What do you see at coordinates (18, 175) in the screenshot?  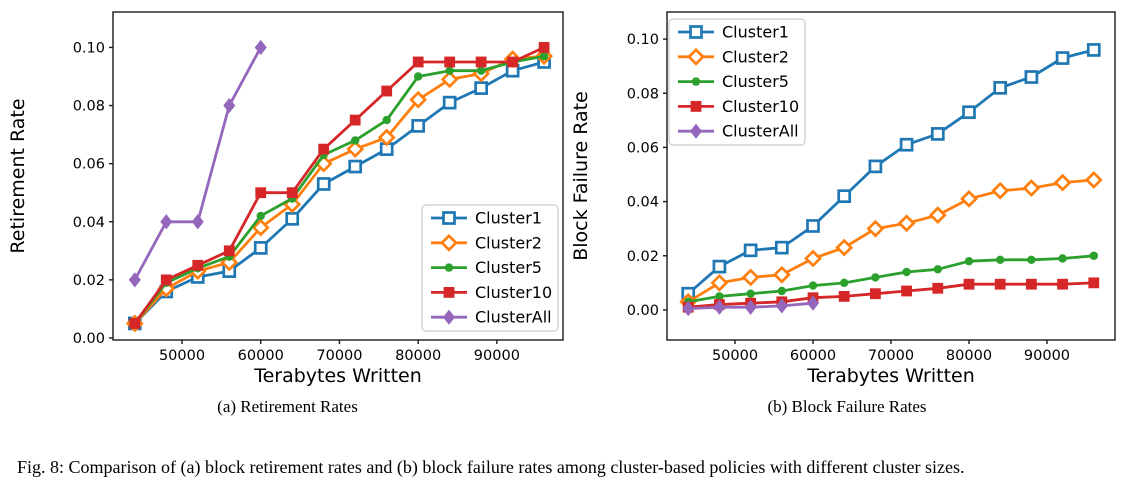 I see `y-axis-label: Retirement Rate` at bounding box center [18, 175].